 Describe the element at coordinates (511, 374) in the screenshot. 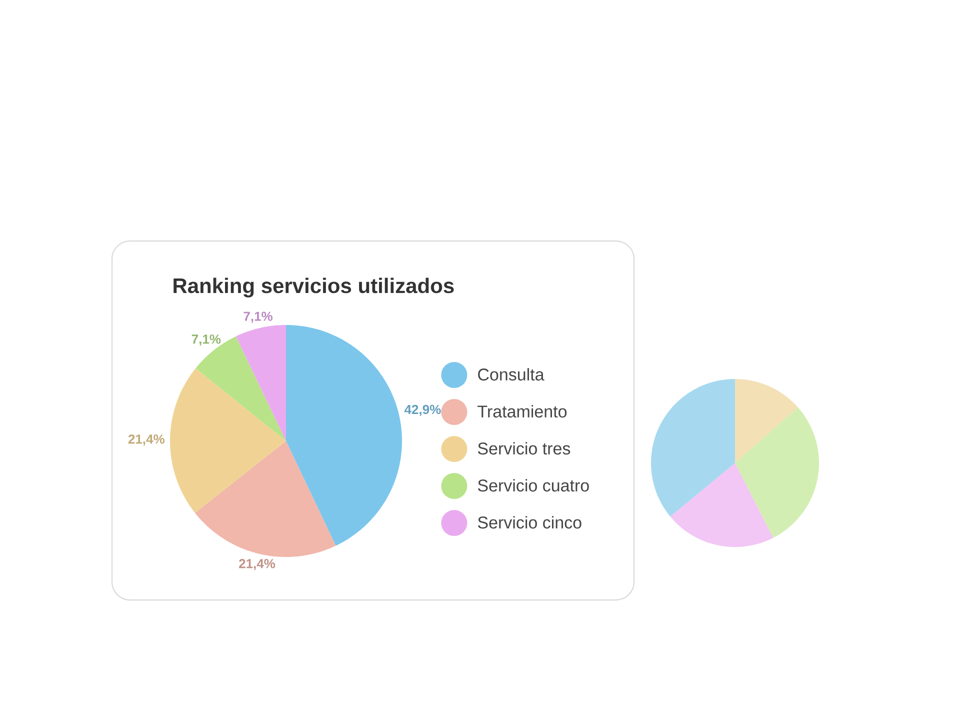

I see `legend-label: Consulta` at that location.